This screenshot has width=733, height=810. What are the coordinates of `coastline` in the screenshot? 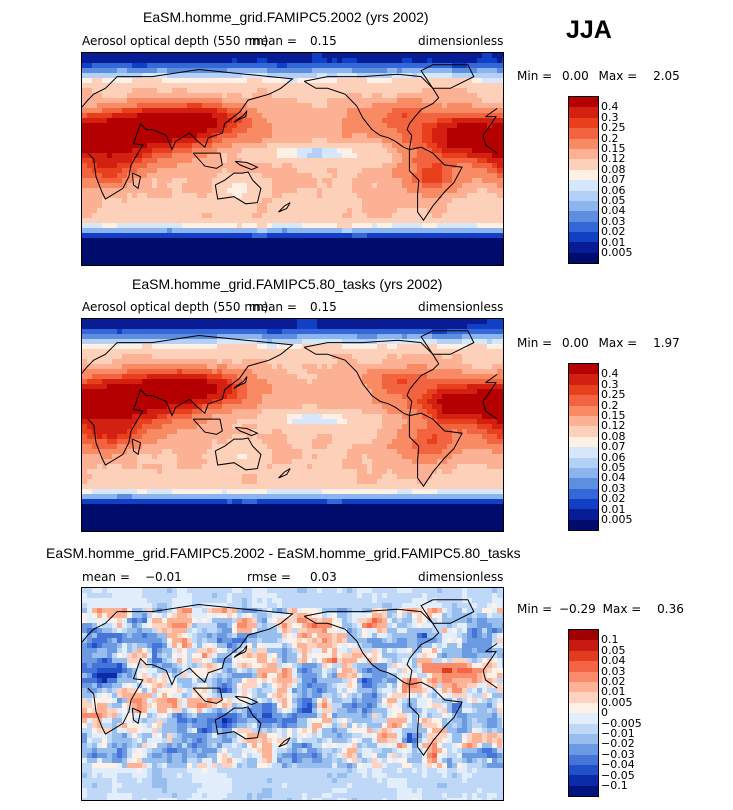 It's located at (136, 181).